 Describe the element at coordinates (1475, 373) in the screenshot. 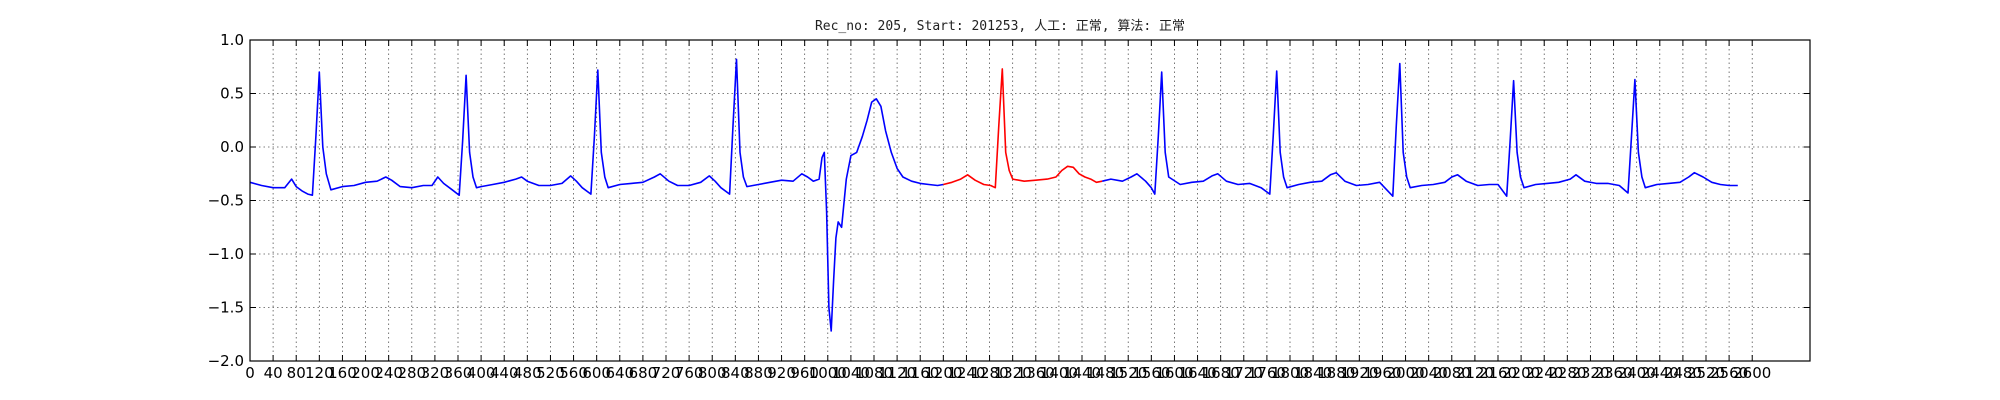

I see `x-tick-label: 2120` at that location.